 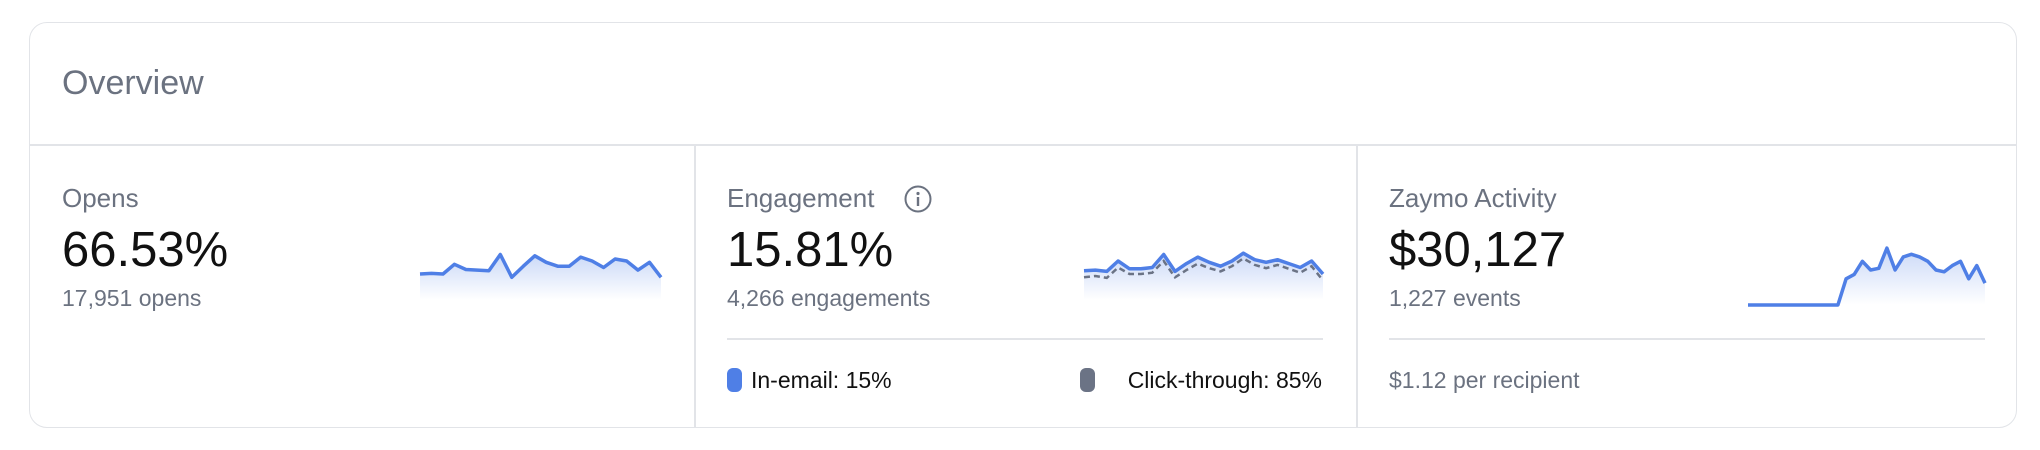 What do you see at coordinates (1224, 380) in the screenshot?
I see `legend-label: Click-through: 85%` at bounding box center [1224, 380].